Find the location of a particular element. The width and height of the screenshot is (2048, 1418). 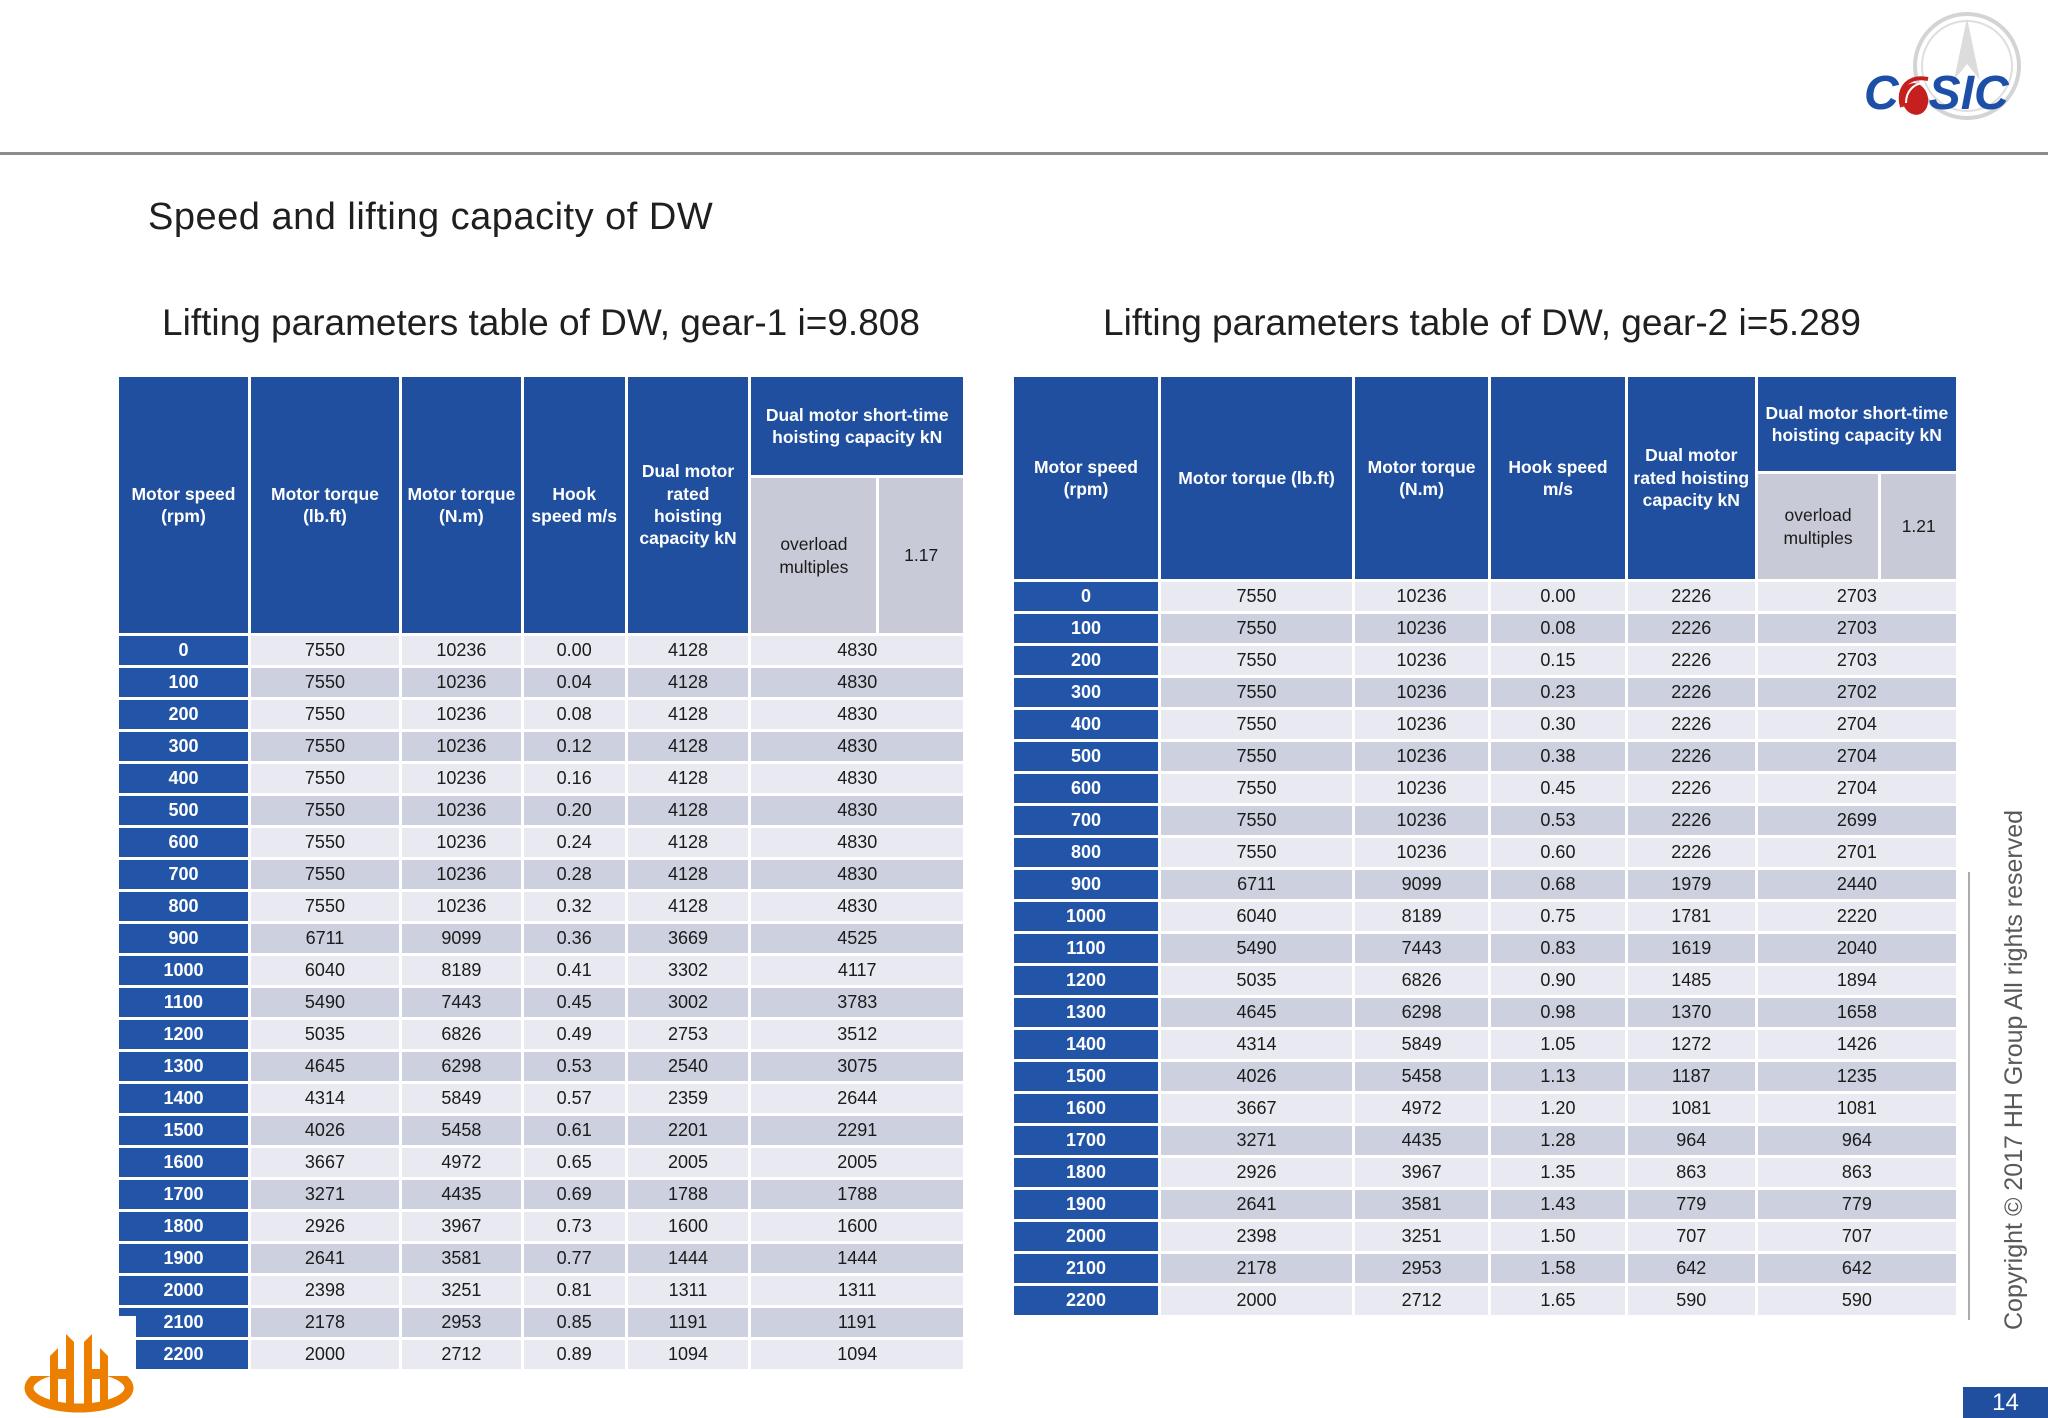

table-row: 100 7550 10236 0.08 2226 2703 is located at coordinates (1485, 628).